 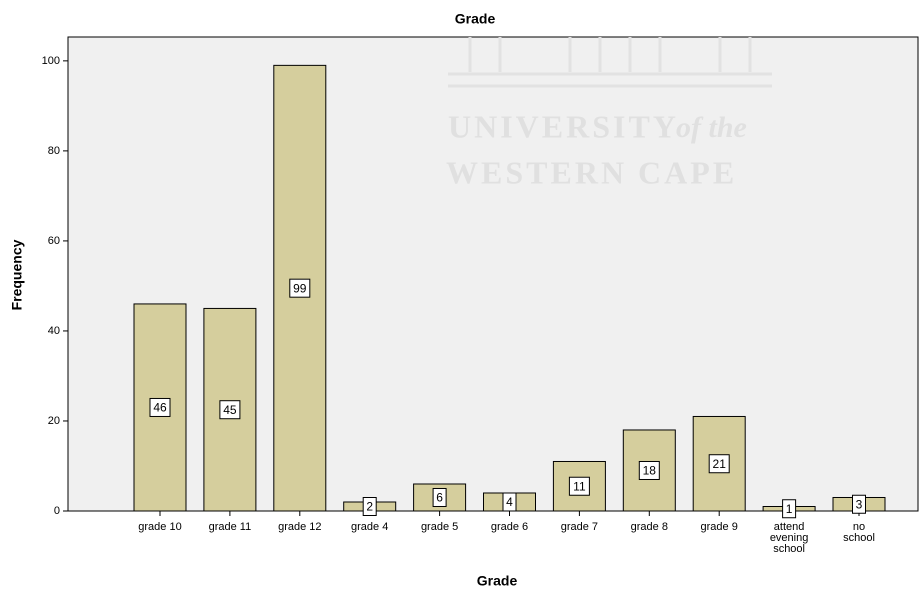 I want to click on data-label: 1, so click(x=789, y=509).